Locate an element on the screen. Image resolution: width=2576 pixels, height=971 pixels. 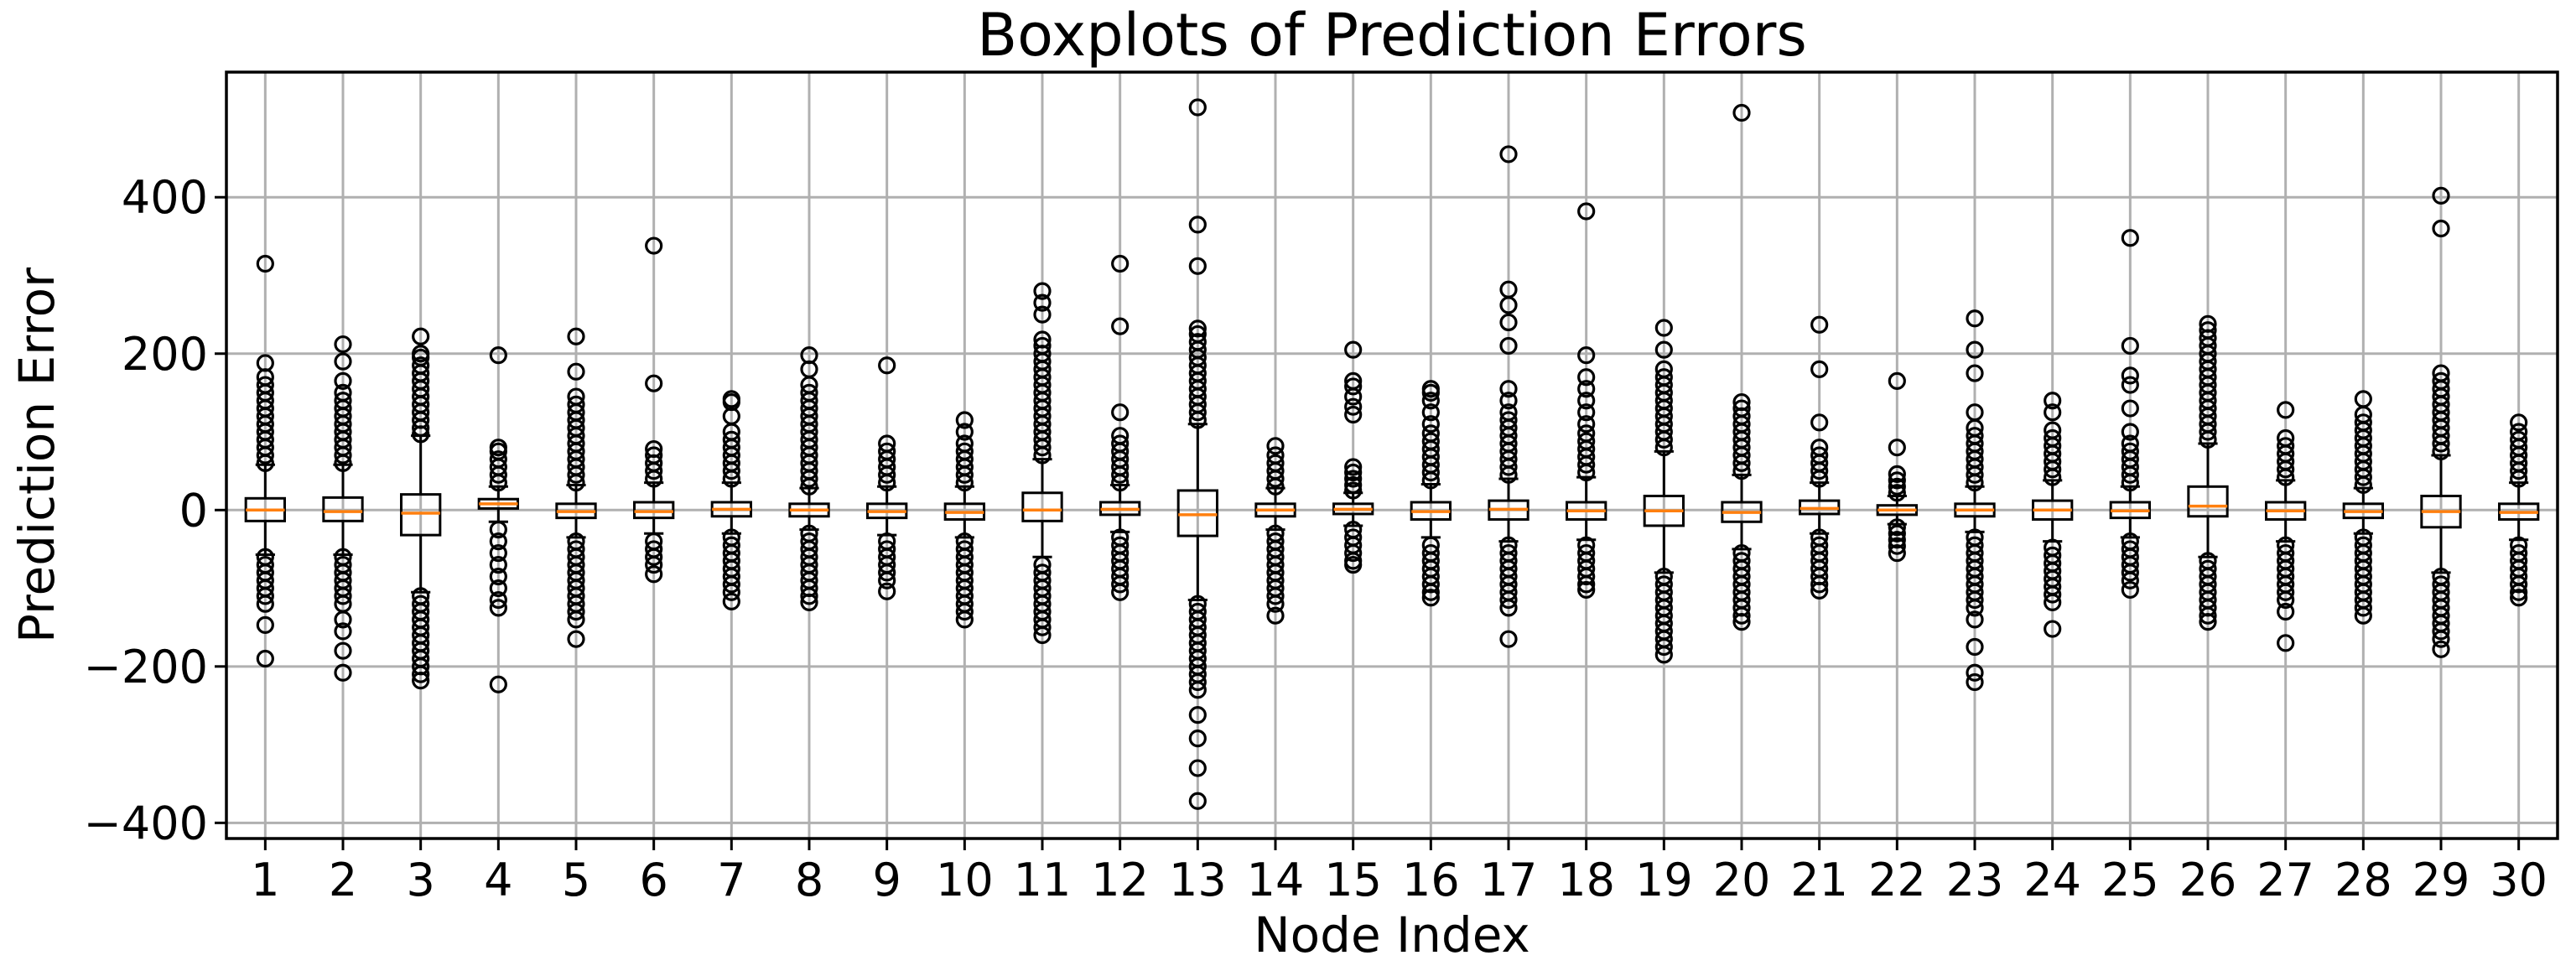
x-tick-label: 20 is located at coordinates (1742, 880).